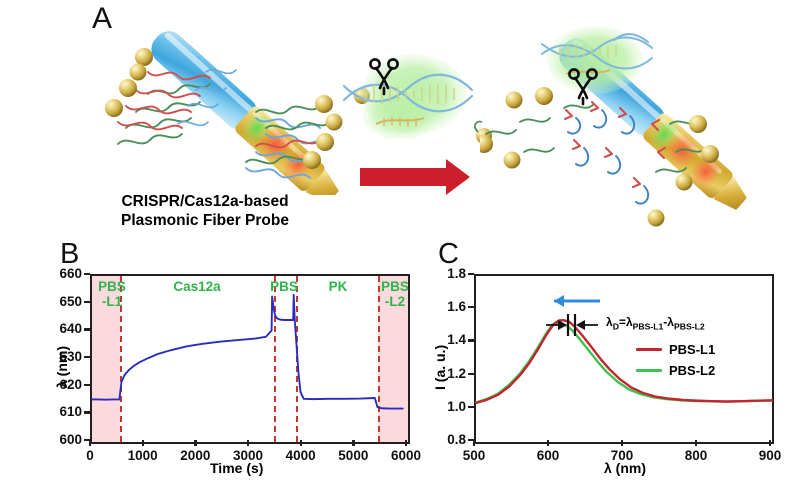  What do you see at coordinates (406, 455) in the screenshot?
I see `x-tick-label: 6000` at bounding box center [406, 455].